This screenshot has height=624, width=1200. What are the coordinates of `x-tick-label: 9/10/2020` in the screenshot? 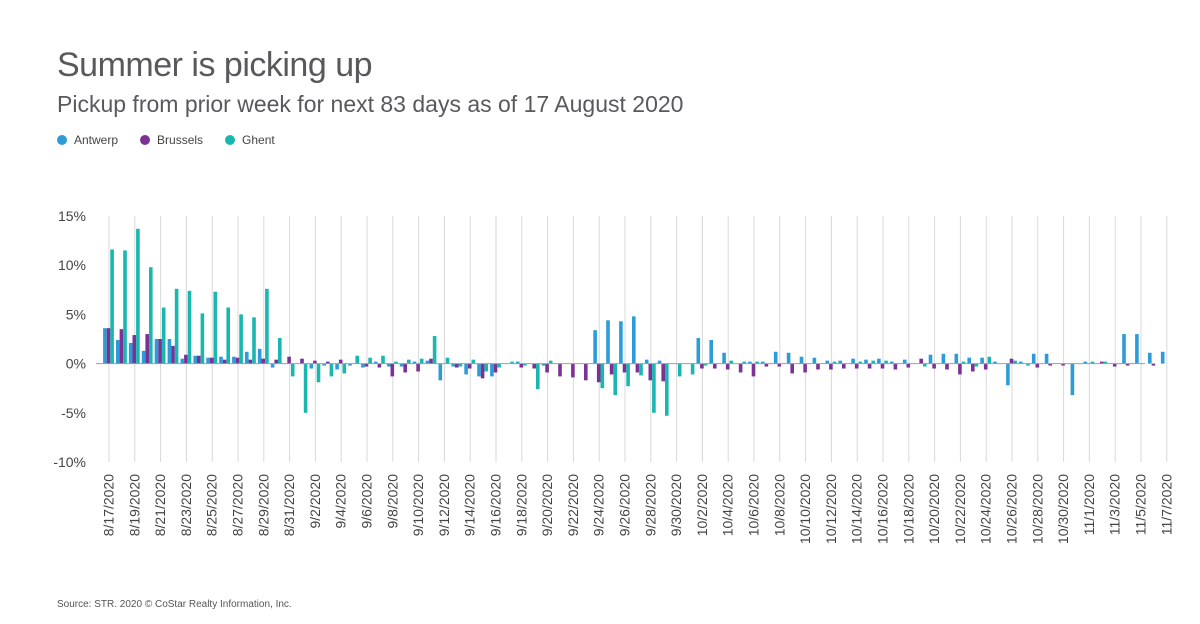 It's located at (418, 505).